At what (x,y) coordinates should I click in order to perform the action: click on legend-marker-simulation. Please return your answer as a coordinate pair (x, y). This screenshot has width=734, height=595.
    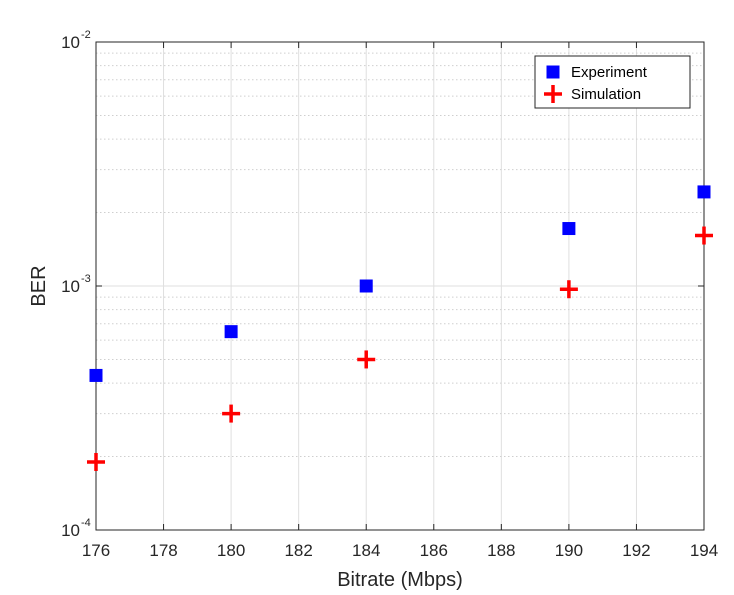
    Looking at the image, I should click on (553, 94).